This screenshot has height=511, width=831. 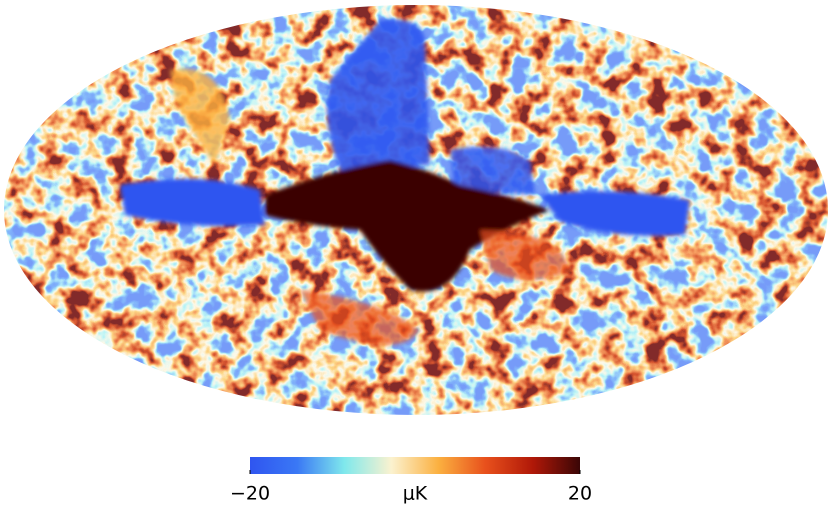 What do you see at coordinates (250, 494) in the screenshot?
I see `colorbar-tick-label: −20` at bounding box center [250, 494].